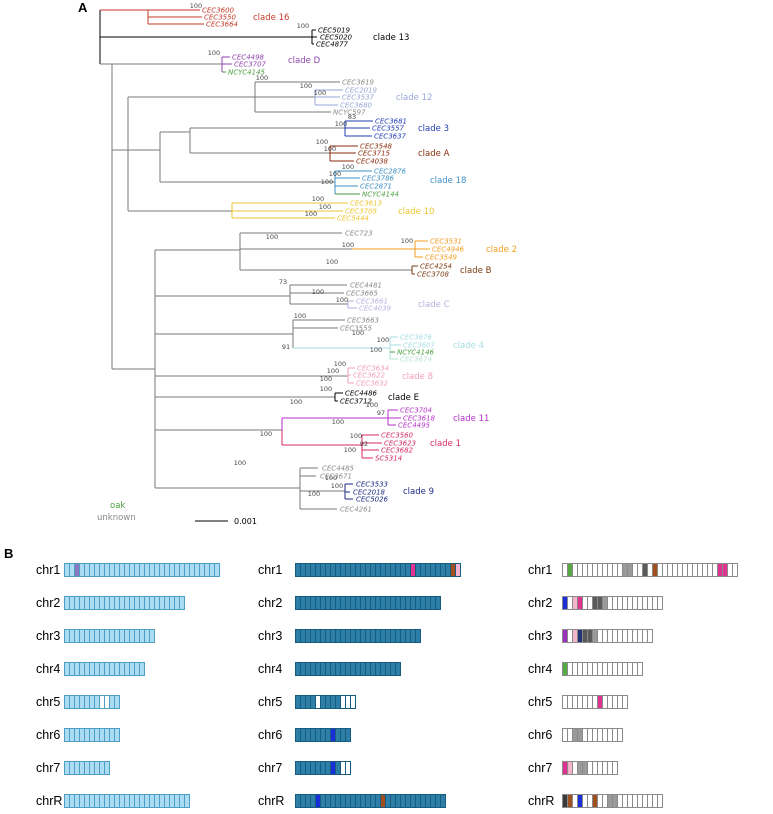 The height and width of the screenshot is (814, 773). I want to click on taxon-label: CEC3637, so click(390, 137).